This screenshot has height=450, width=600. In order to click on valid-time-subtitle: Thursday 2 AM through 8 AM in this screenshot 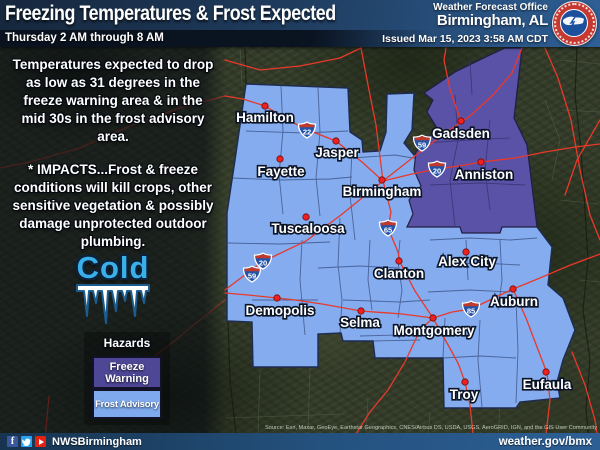, I will do `click(84, 38)`.